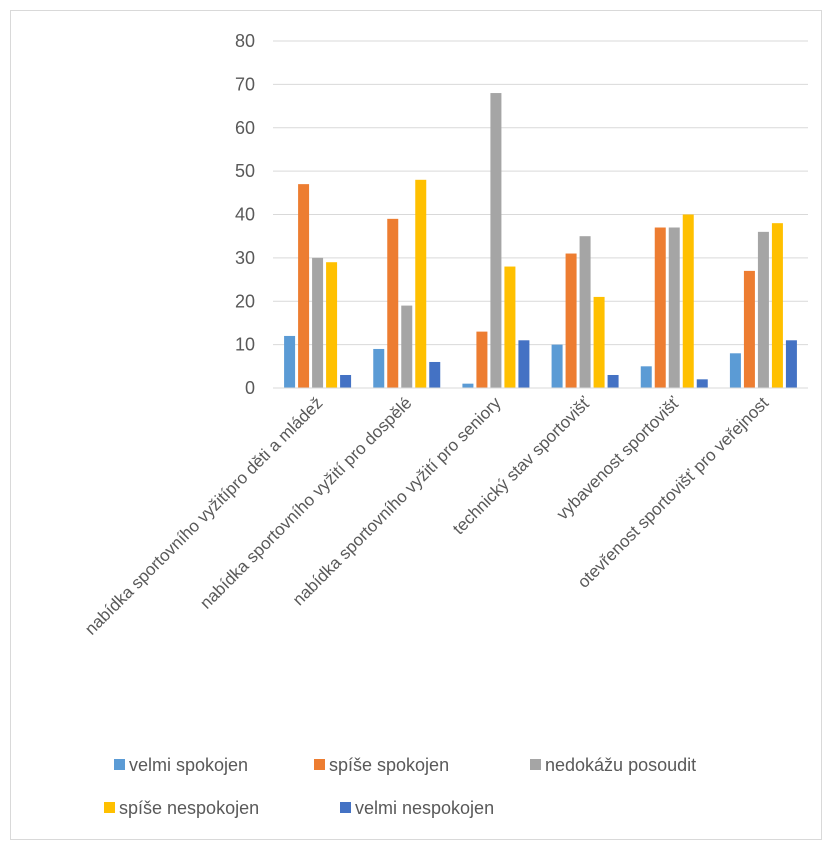 This screenshot has width=828, height=841. I want to click on legend-item: spíše spokojen, so click(381, 765).